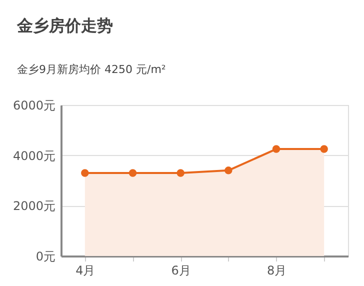  What do you see at coordinates (181, 271) in the screenshot?
I see `x-tick-label: 6月` at bounding box center [181, 271].